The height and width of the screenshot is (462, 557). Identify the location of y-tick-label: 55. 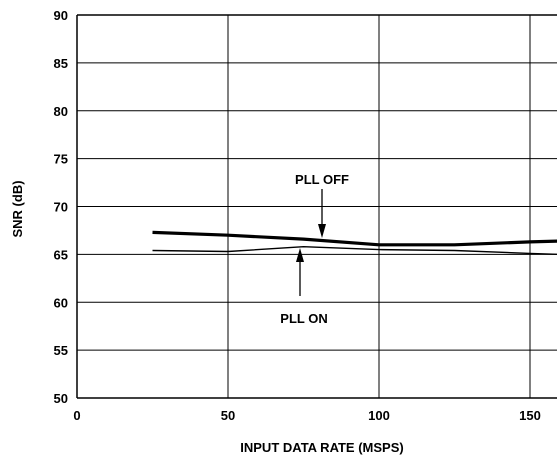
(61, 350).